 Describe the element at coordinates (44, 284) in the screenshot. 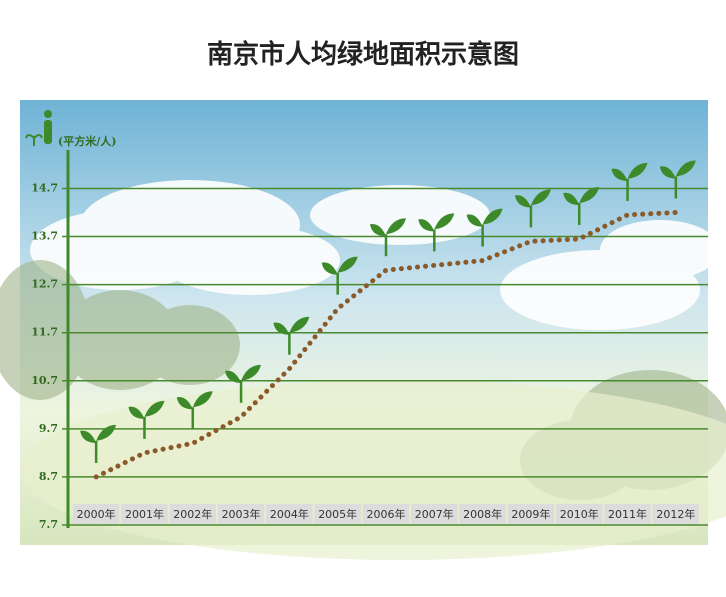

I see `y-tick-label: 12.7` at that location.